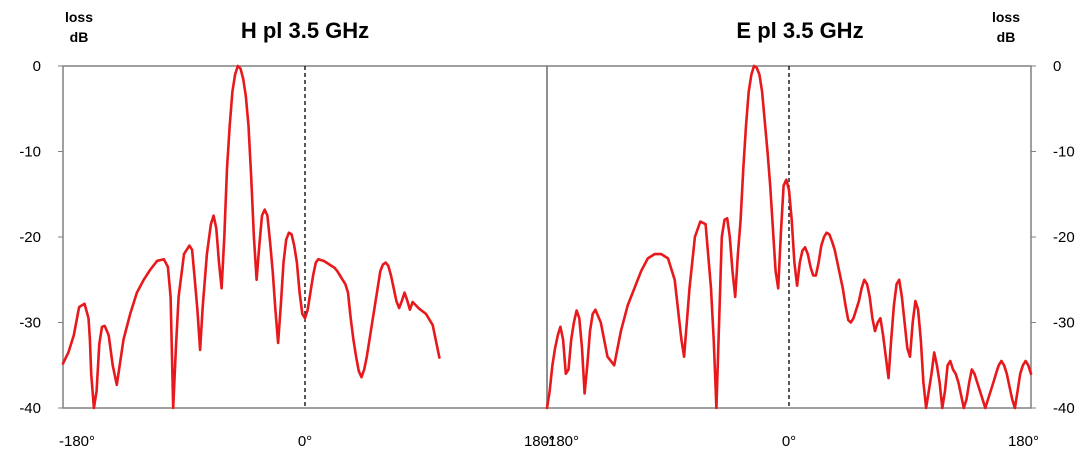 The height and width of the screenshot is (460, 1086). I want to click on chart-title: H pl 3.5 GHz, so click(305, 30).